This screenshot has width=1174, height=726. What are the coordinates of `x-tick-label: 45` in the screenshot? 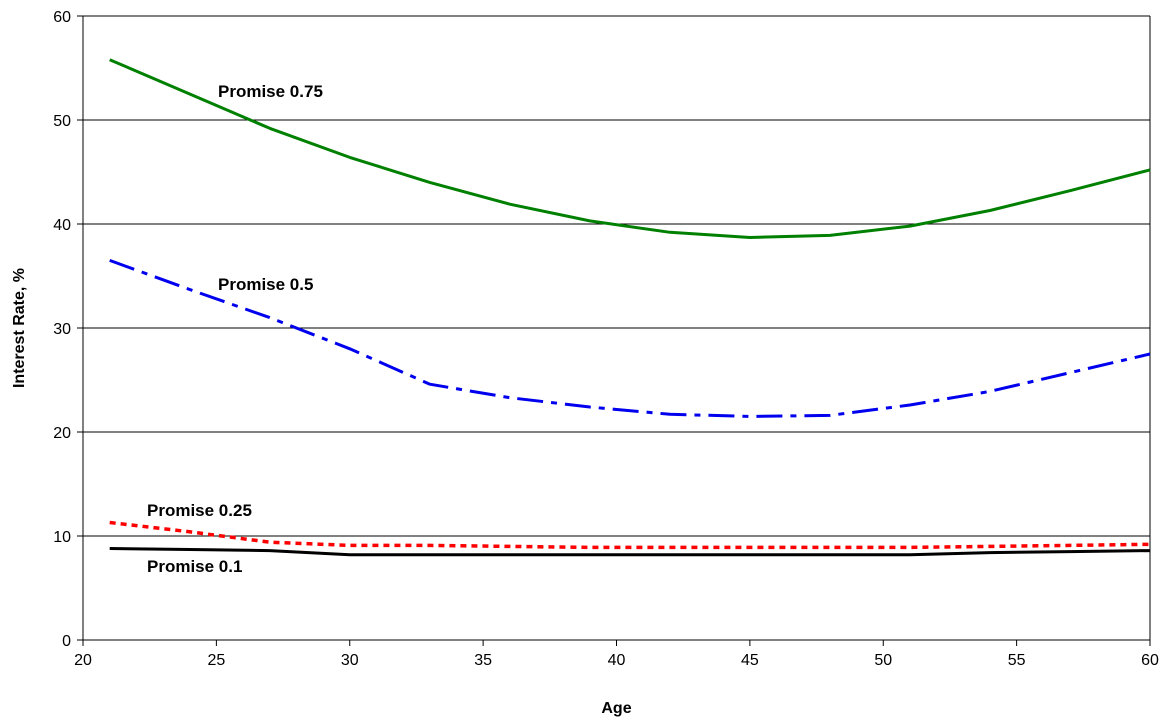 It's located at (750, 660).